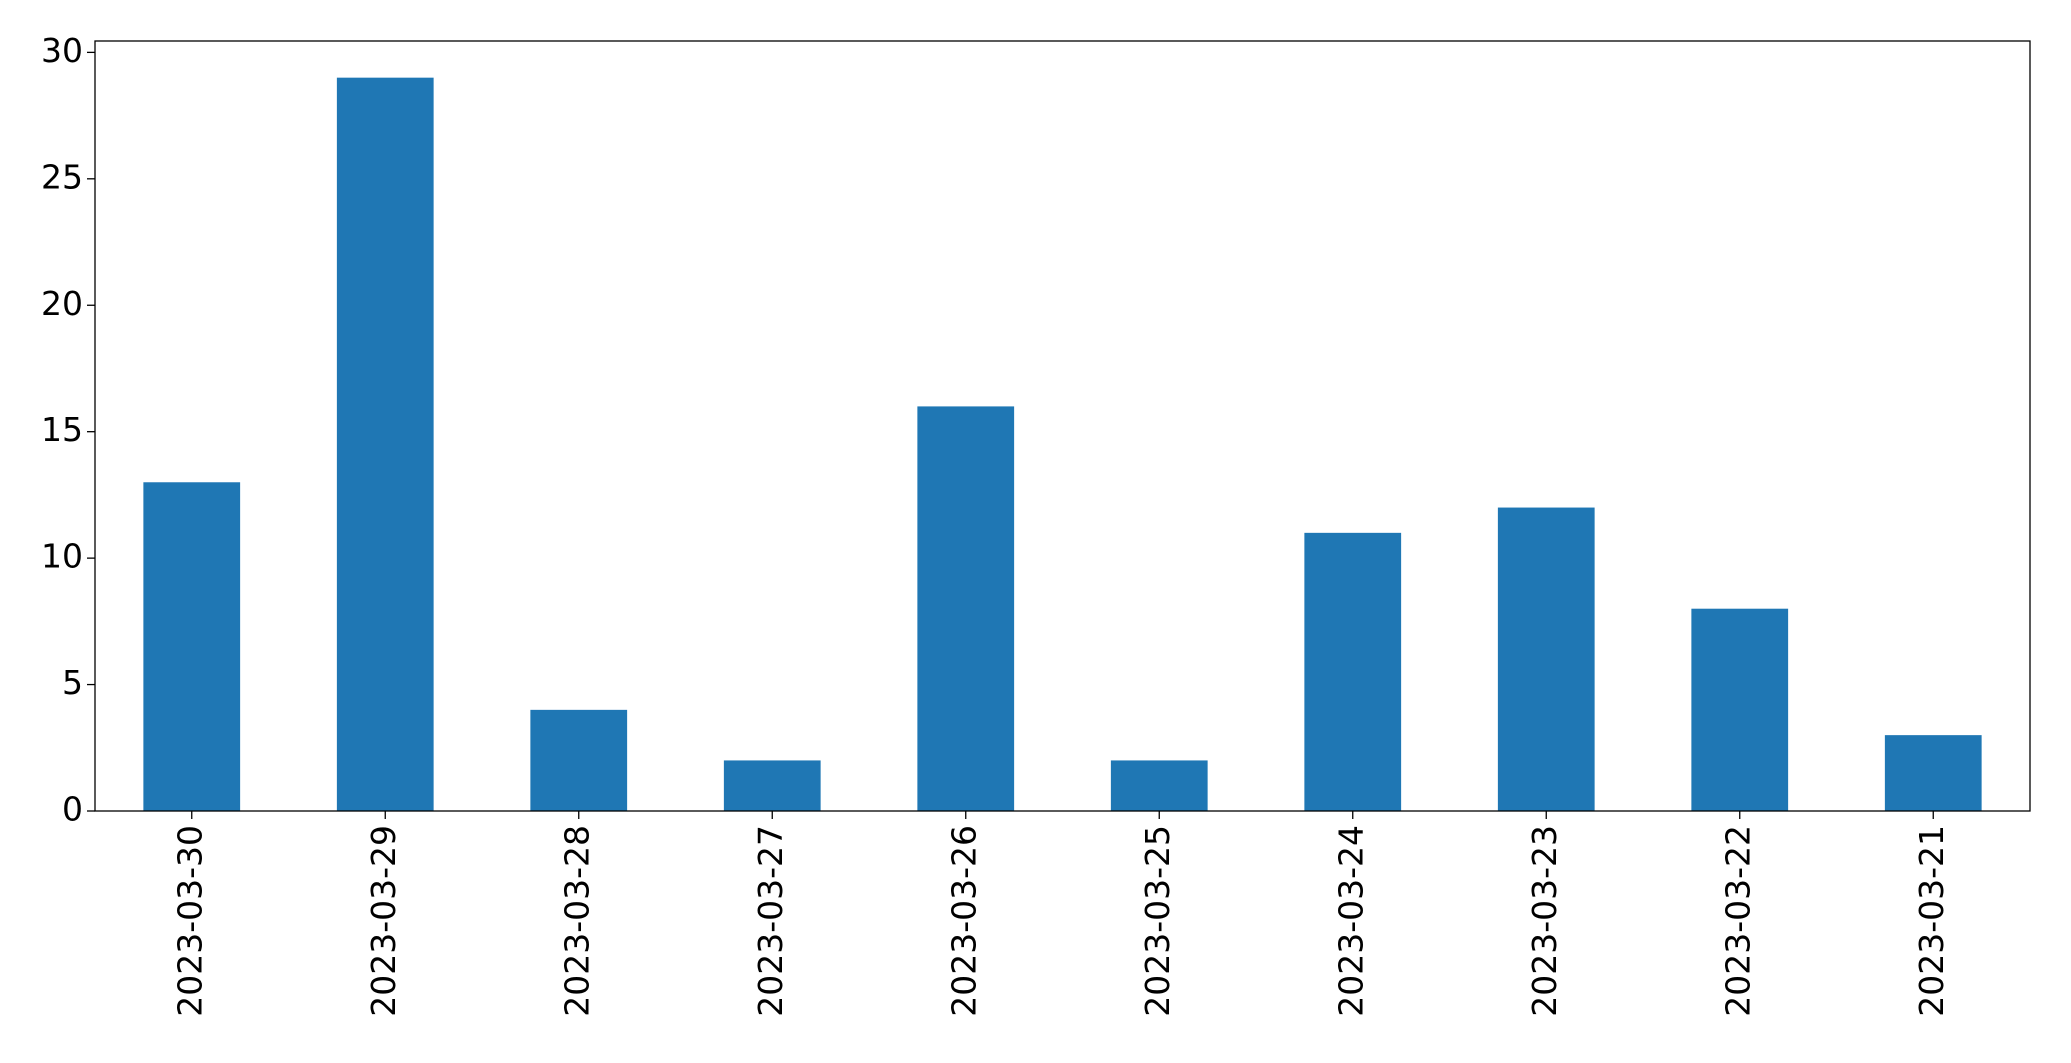  I want to click on x-tick-label: 2023-03-23, so click(1544, 921).